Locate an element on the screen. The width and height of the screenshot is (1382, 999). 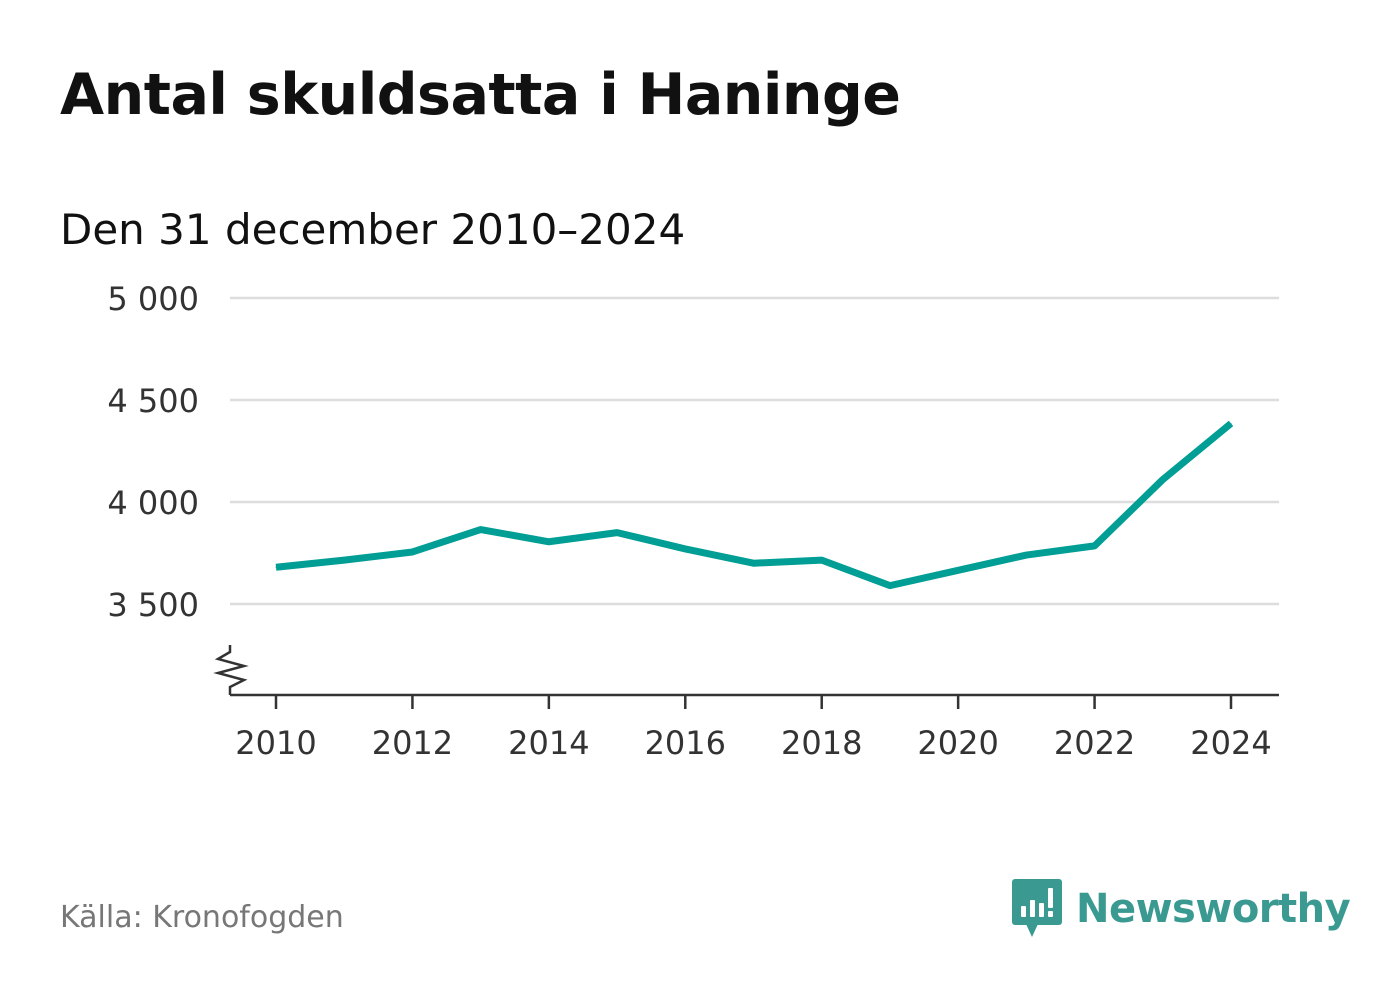
brand-logo: Newsworthy is located at coordinates (1181, 909).